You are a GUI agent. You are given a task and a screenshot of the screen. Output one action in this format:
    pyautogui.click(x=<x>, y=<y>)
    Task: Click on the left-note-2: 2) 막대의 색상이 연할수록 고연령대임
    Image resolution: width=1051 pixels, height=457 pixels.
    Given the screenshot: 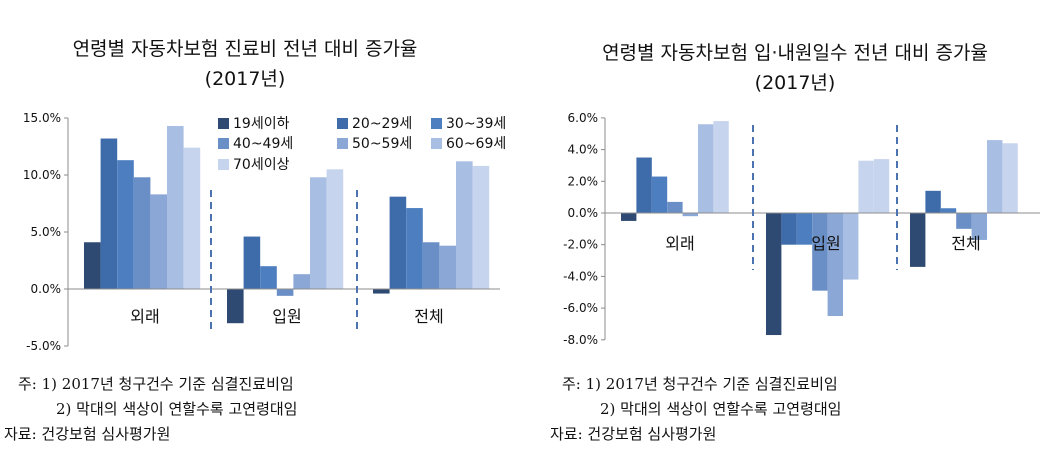 What is the action you would take?
    pyautogui.click(x=177, y=409)
    